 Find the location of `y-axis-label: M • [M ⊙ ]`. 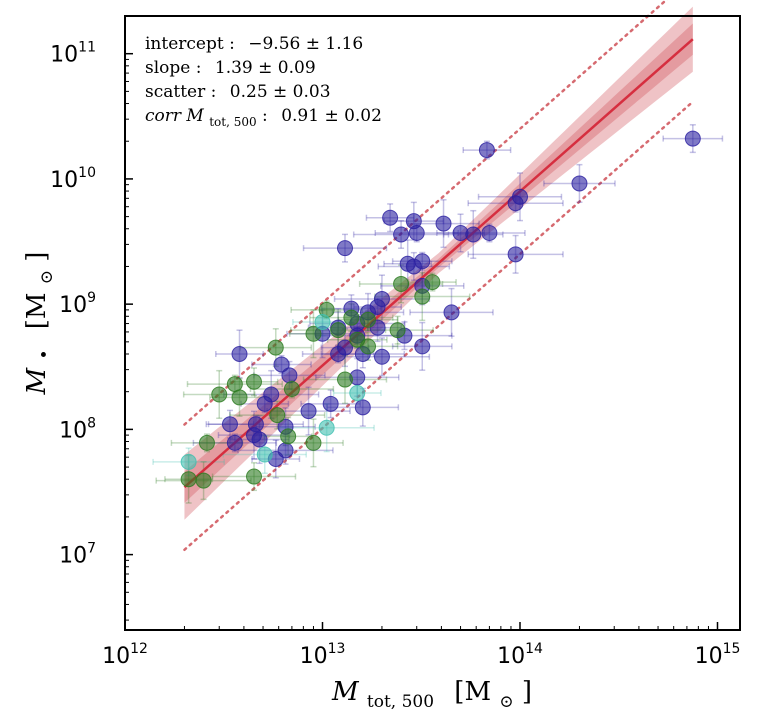

y-axis-label: M • [M ⊙ ] is located at coordinates (40, 324).